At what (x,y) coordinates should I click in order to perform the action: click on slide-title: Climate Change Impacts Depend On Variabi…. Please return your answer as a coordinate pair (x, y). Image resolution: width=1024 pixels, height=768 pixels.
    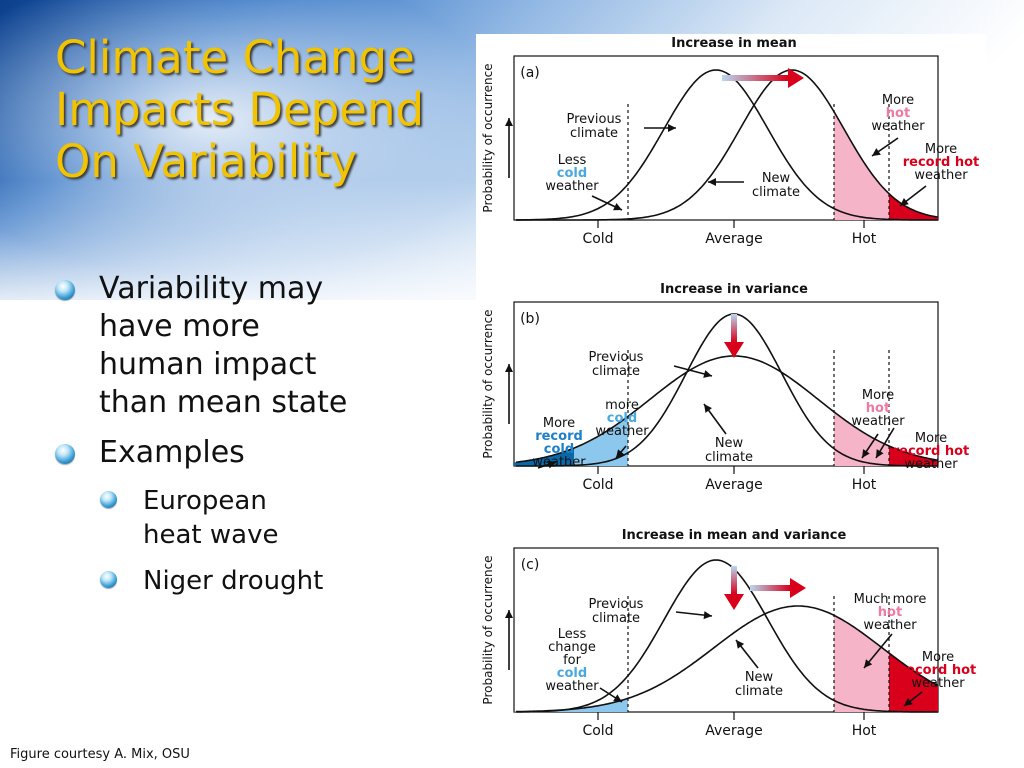
    Looking at the image, I should click on (265, 110).